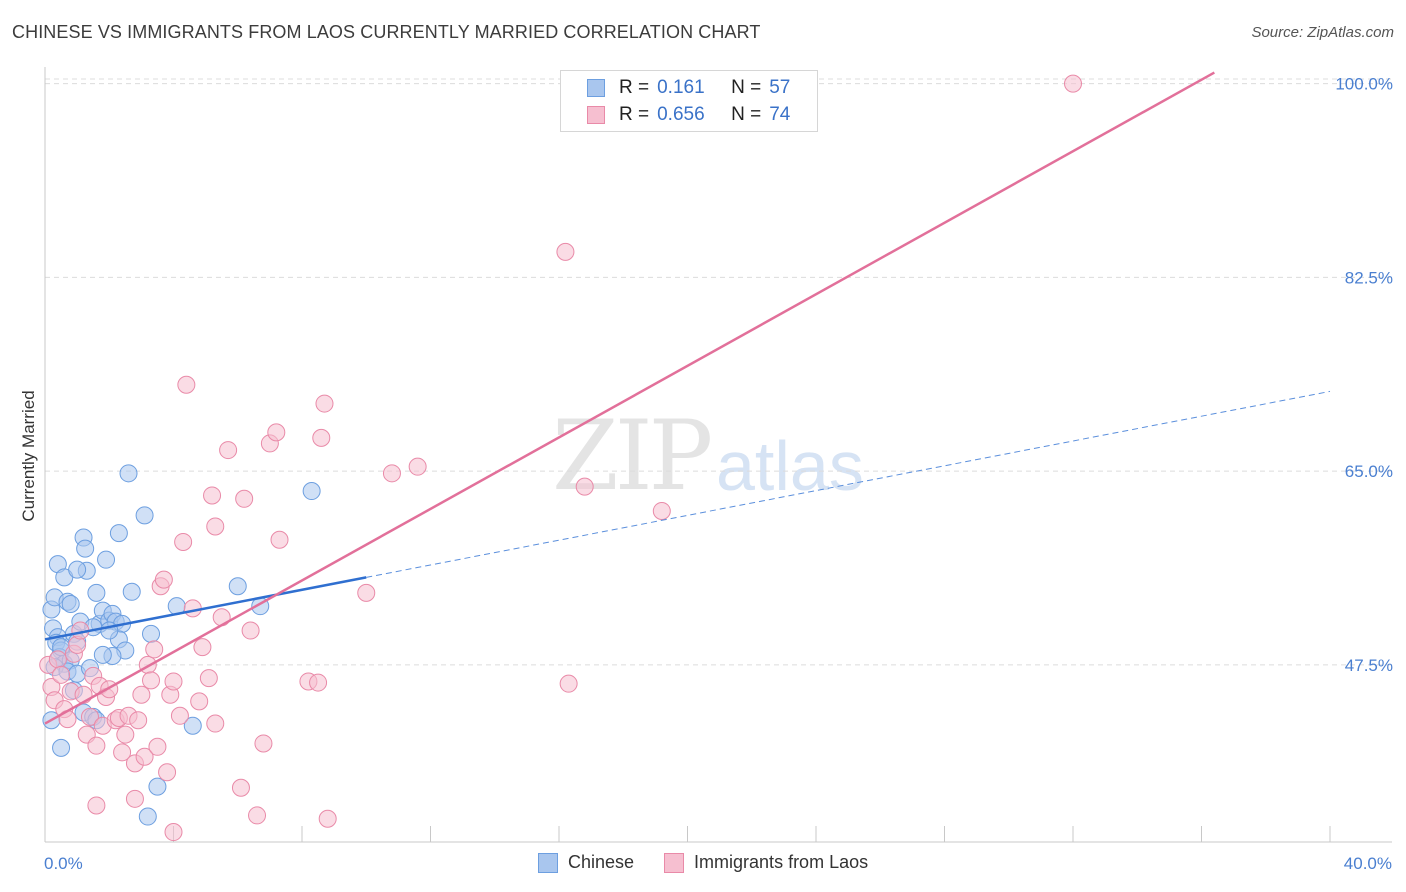 This screenshot has height=892, width=1406. What do you see at coordinates (601, 862) in the screenshot?
I see `series-label-chinese: Chinese` at bounding box center [601, 862].